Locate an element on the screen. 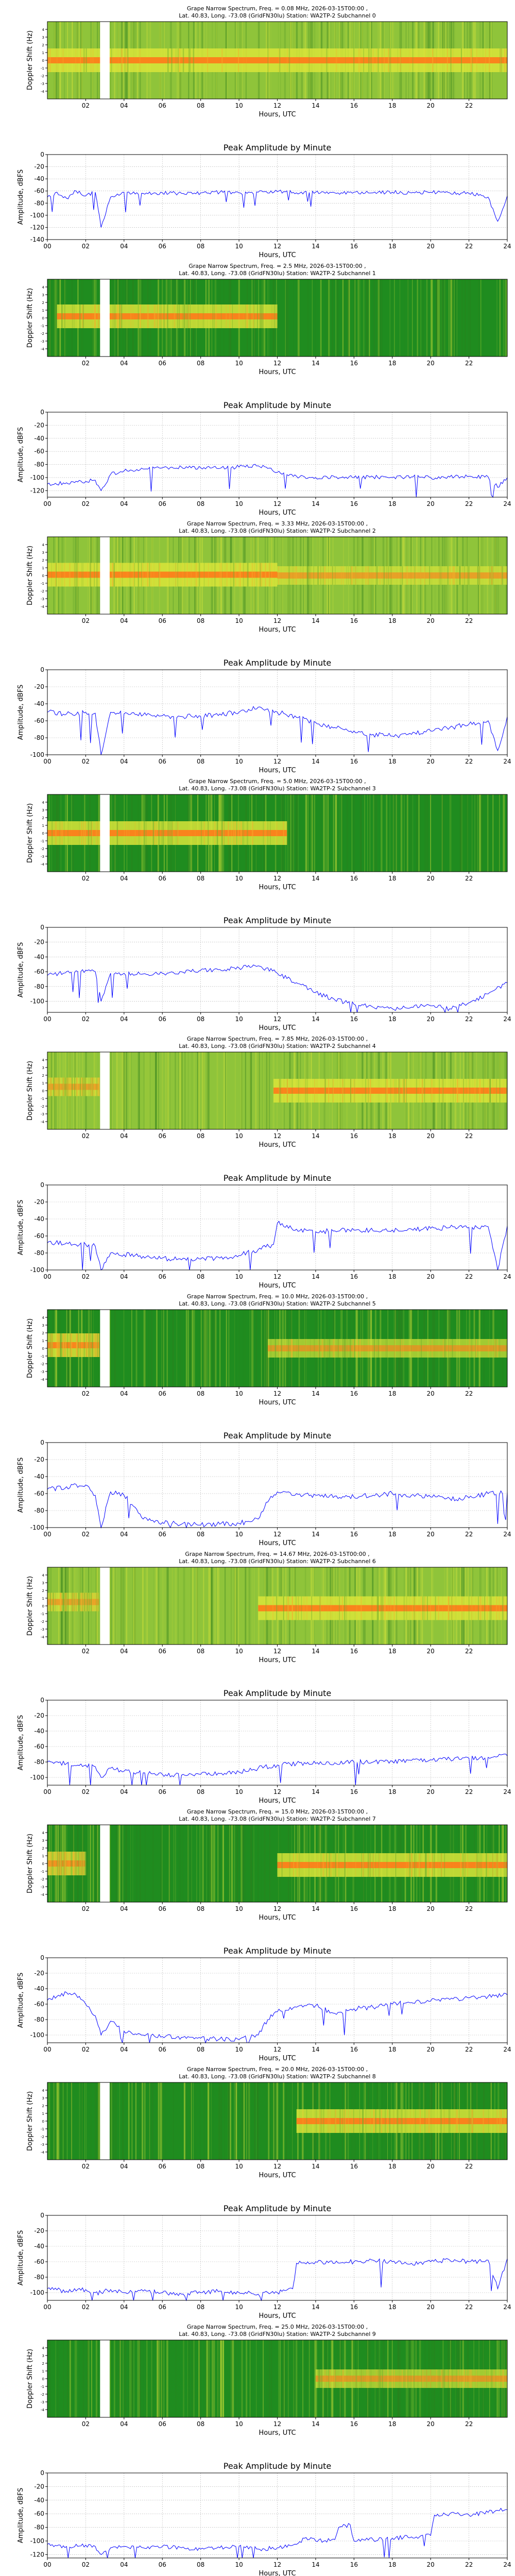  peak-y-tick-label: -100 is located at coordinates (37, 1270).